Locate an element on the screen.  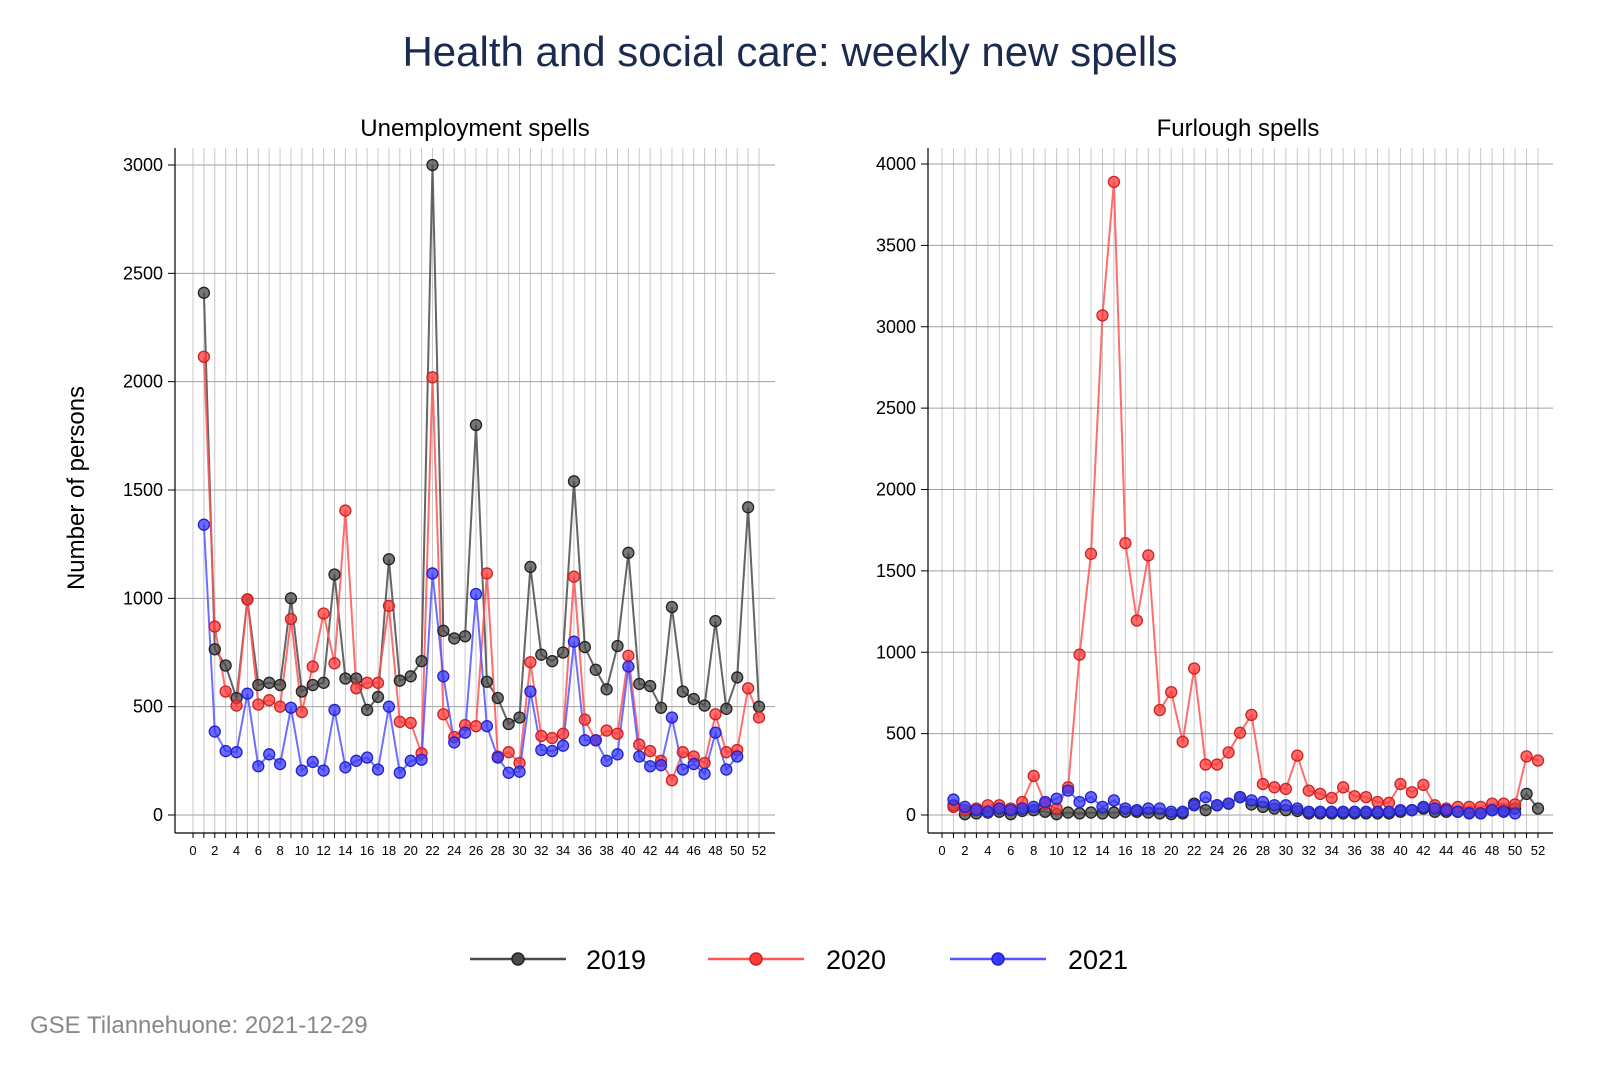
furlough-y-tick-label: 4000 is located at coordinates (896, 164).